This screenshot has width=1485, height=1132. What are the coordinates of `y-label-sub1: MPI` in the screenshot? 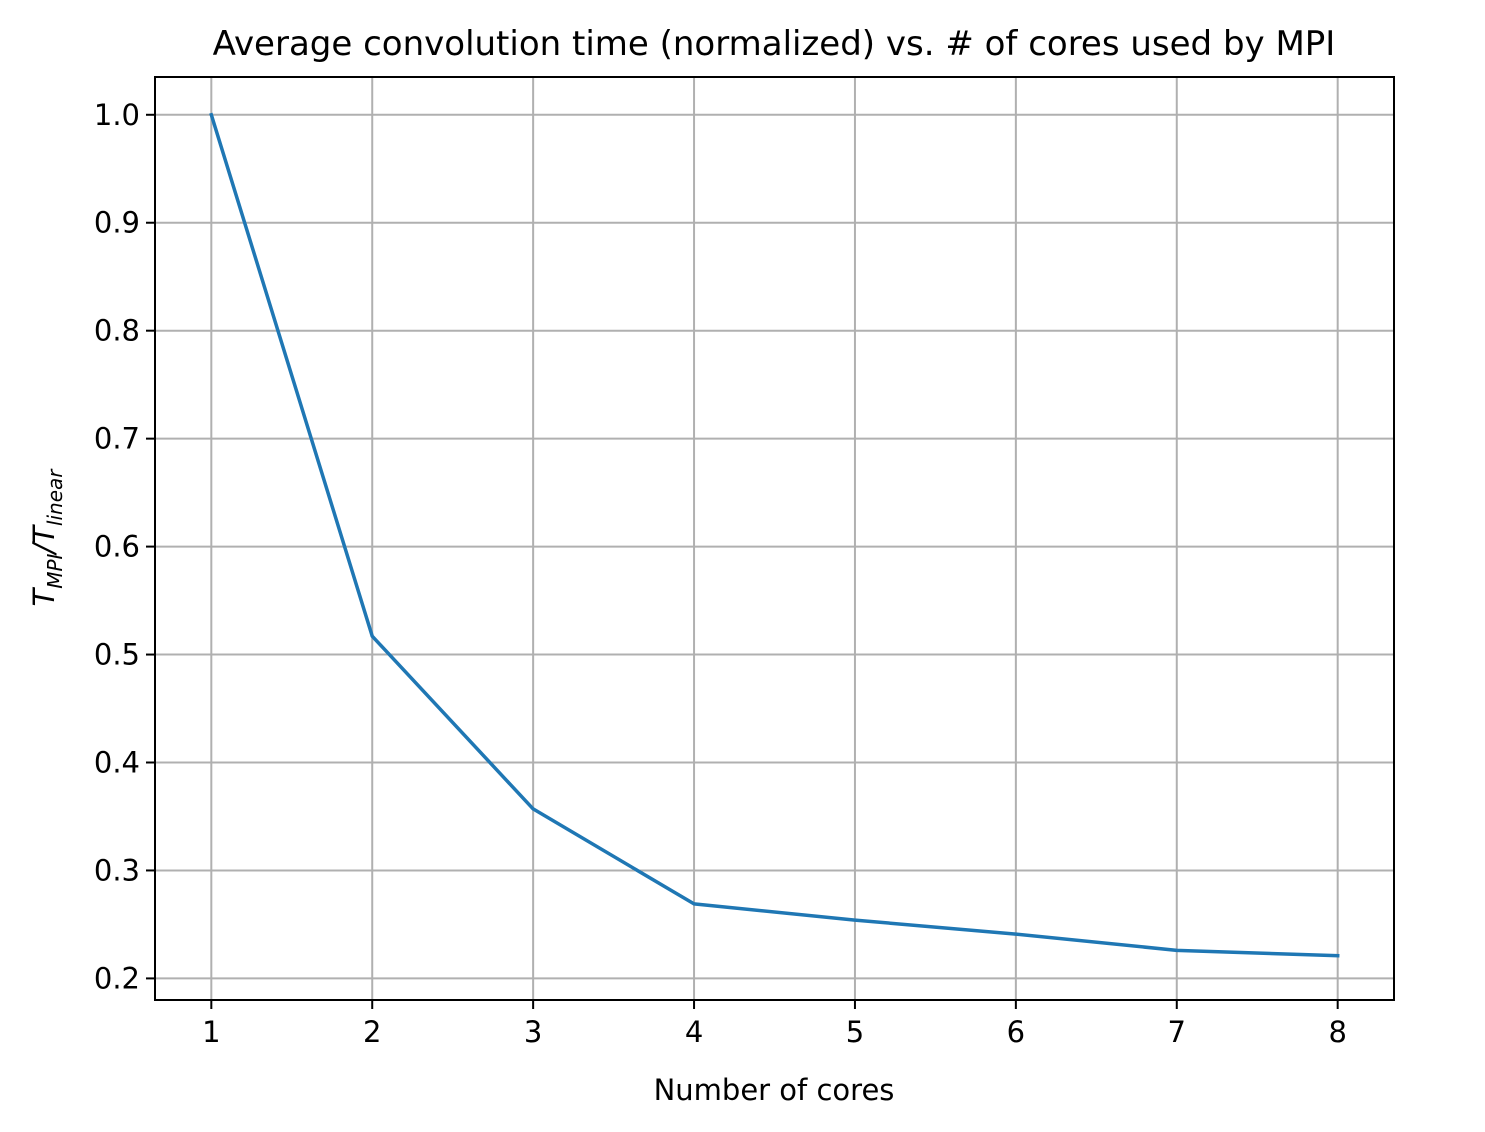 It's located at (55, 570).